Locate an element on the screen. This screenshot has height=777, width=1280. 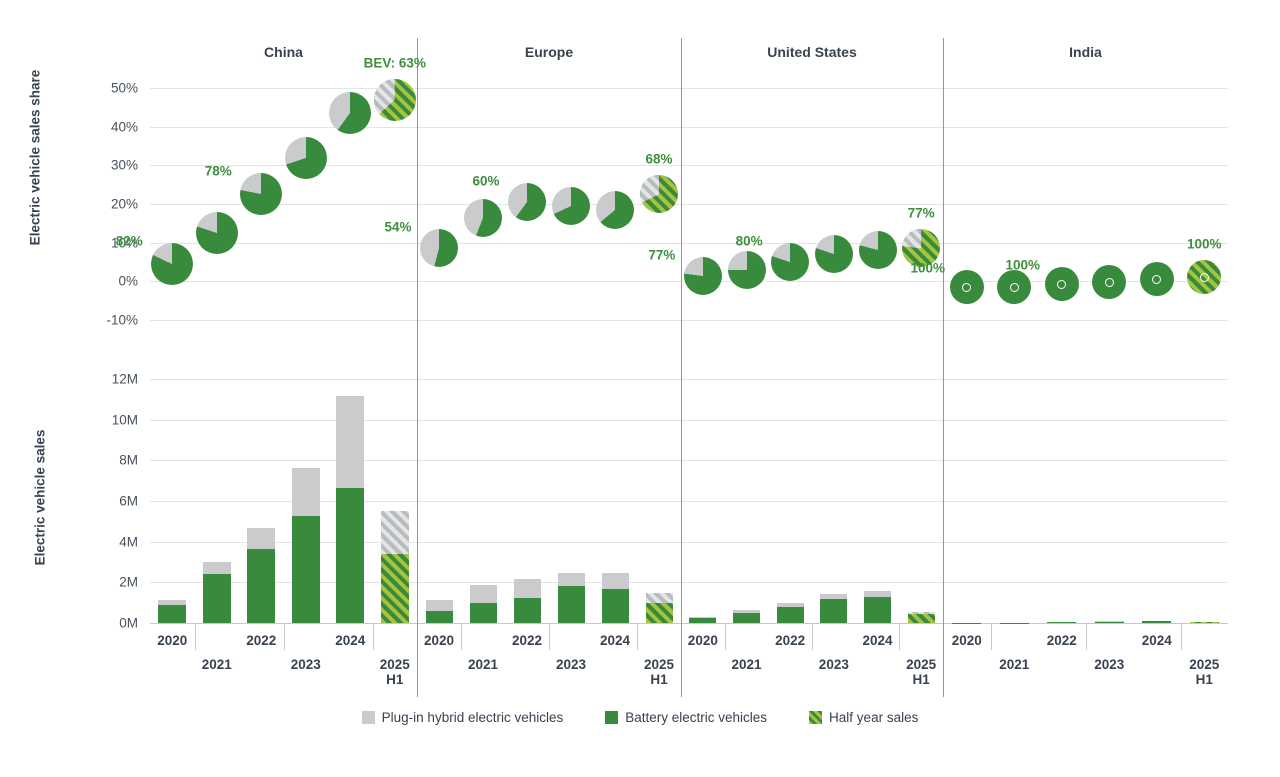
bar-united-states-2024 is located at coordinates (877, 607).